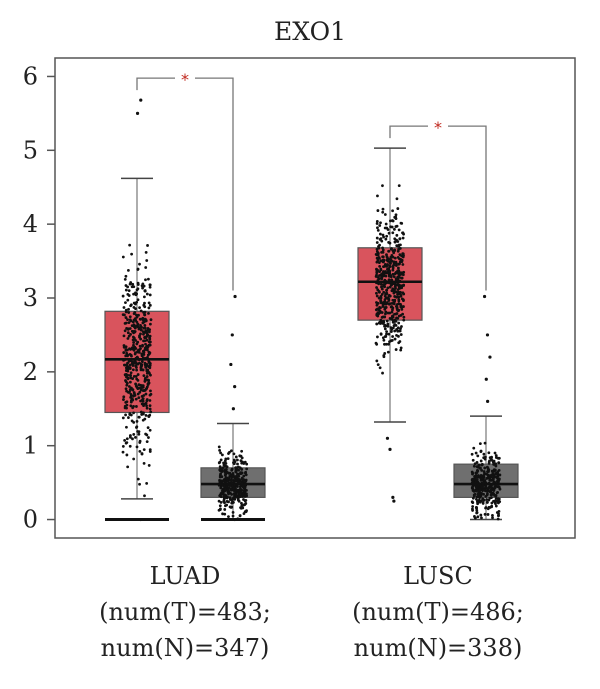 Image resolution: width=600 pixels, height=689 pixels. I want to click on category-label: num(N)=347), so click(185, 648).